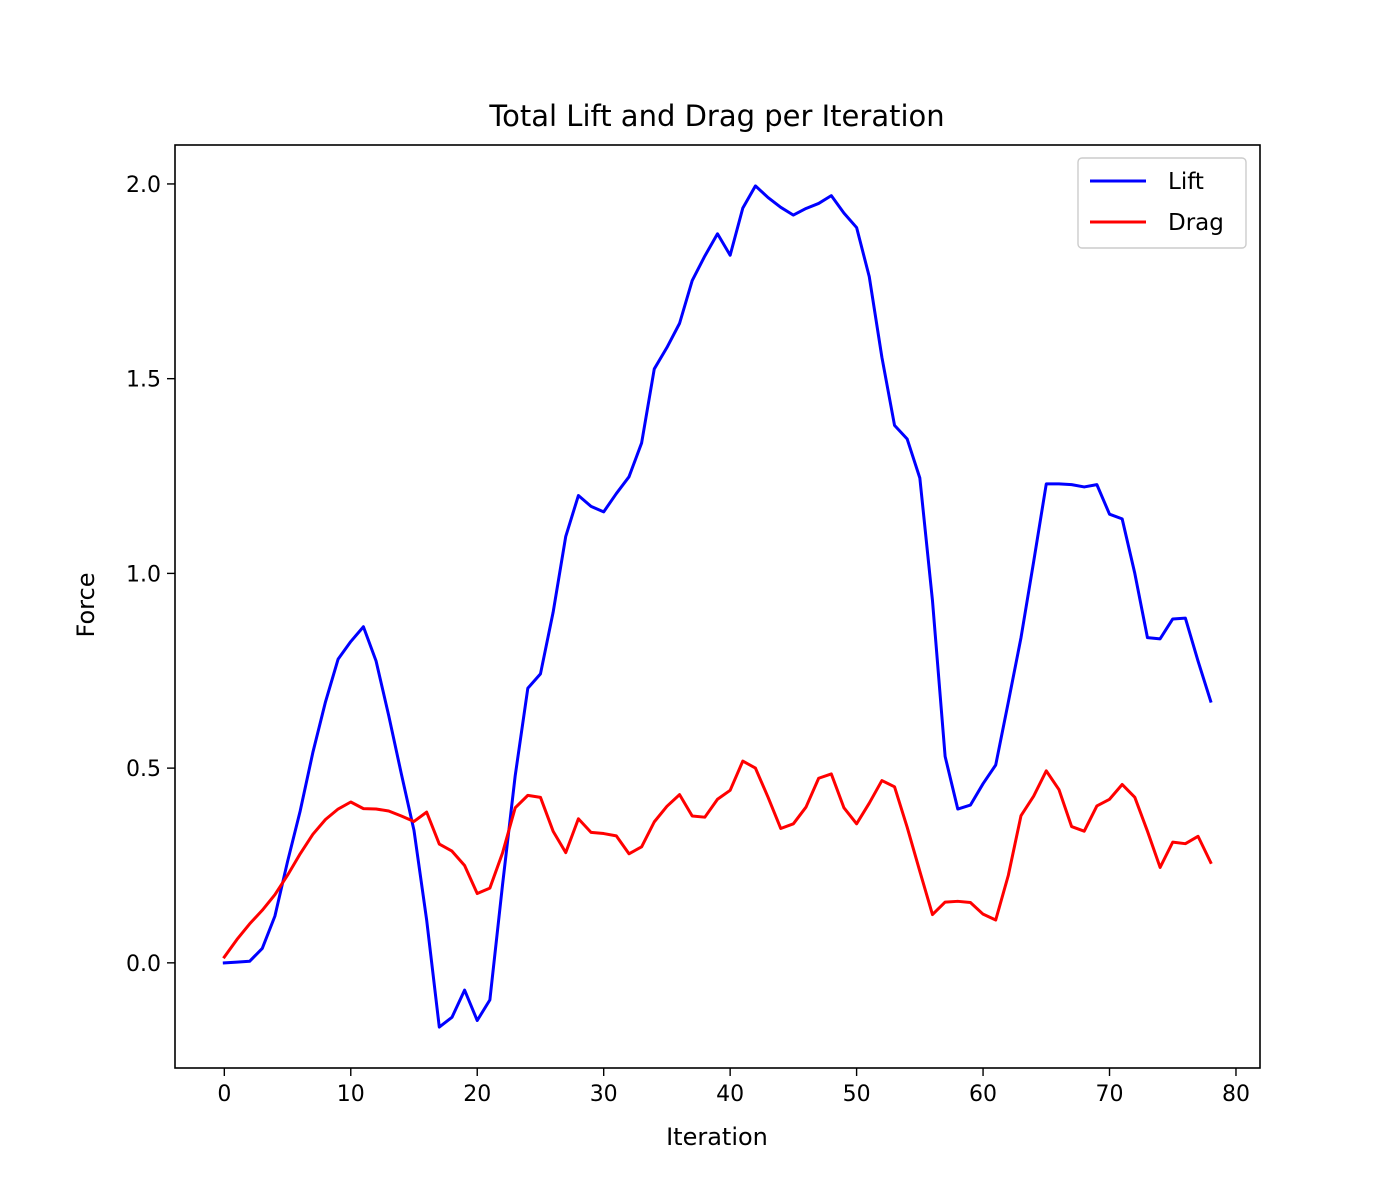  Describe the element at coordinates (477, 1094) in the screenshot. I see `x-tick-label: 20` at that location.